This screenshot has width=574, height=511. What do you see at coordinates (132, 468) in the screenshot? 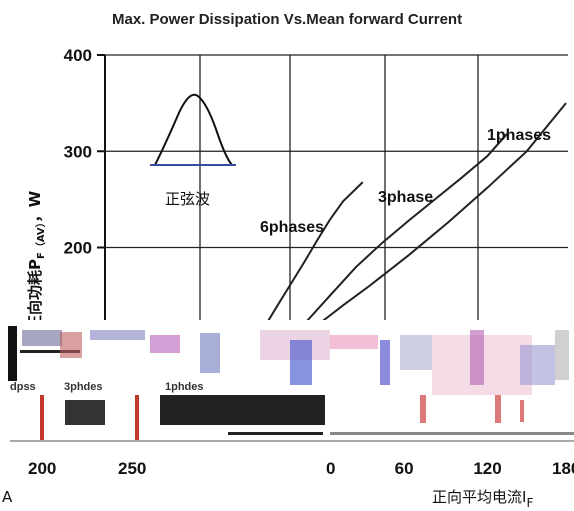
I see `x-tick-label-left: 250` at bounding box center [132, 468].